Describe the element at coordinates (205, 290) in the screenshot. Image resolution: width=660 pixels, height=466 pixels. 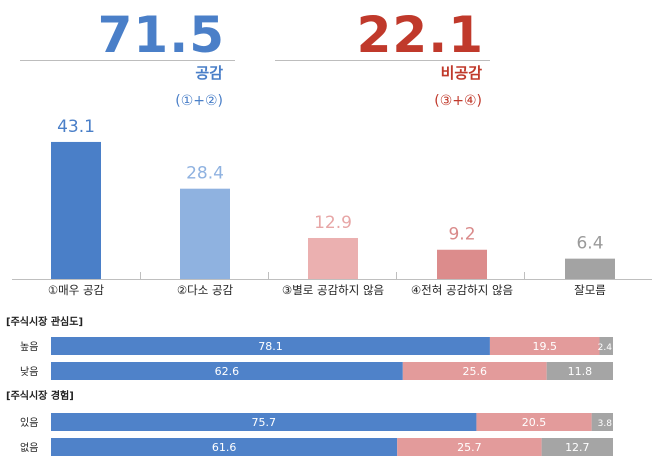
I see `category-label-2: ②다소 공감` at that location.